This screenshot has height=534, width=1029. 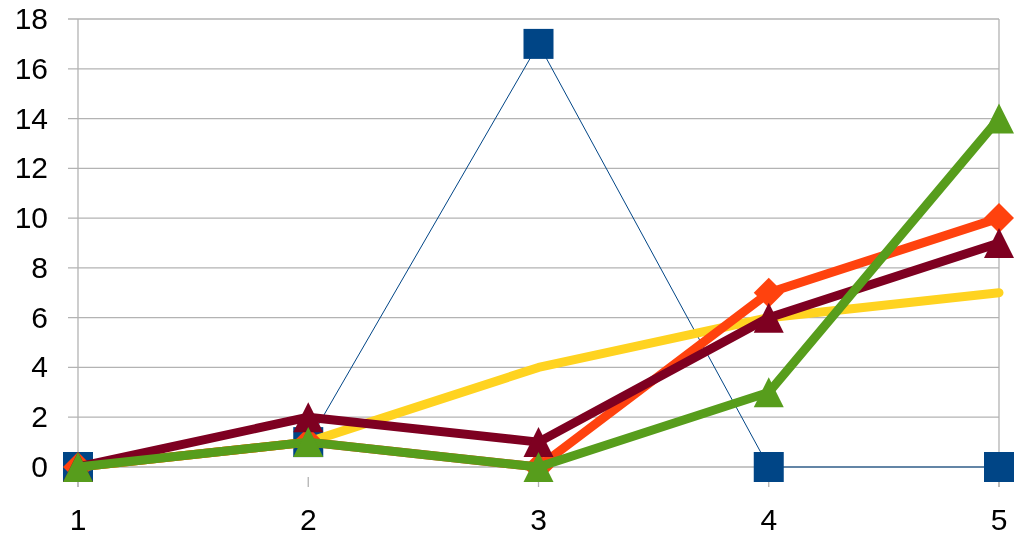 I want to click on y-tick-label: 10, so click(x=31, y=218).